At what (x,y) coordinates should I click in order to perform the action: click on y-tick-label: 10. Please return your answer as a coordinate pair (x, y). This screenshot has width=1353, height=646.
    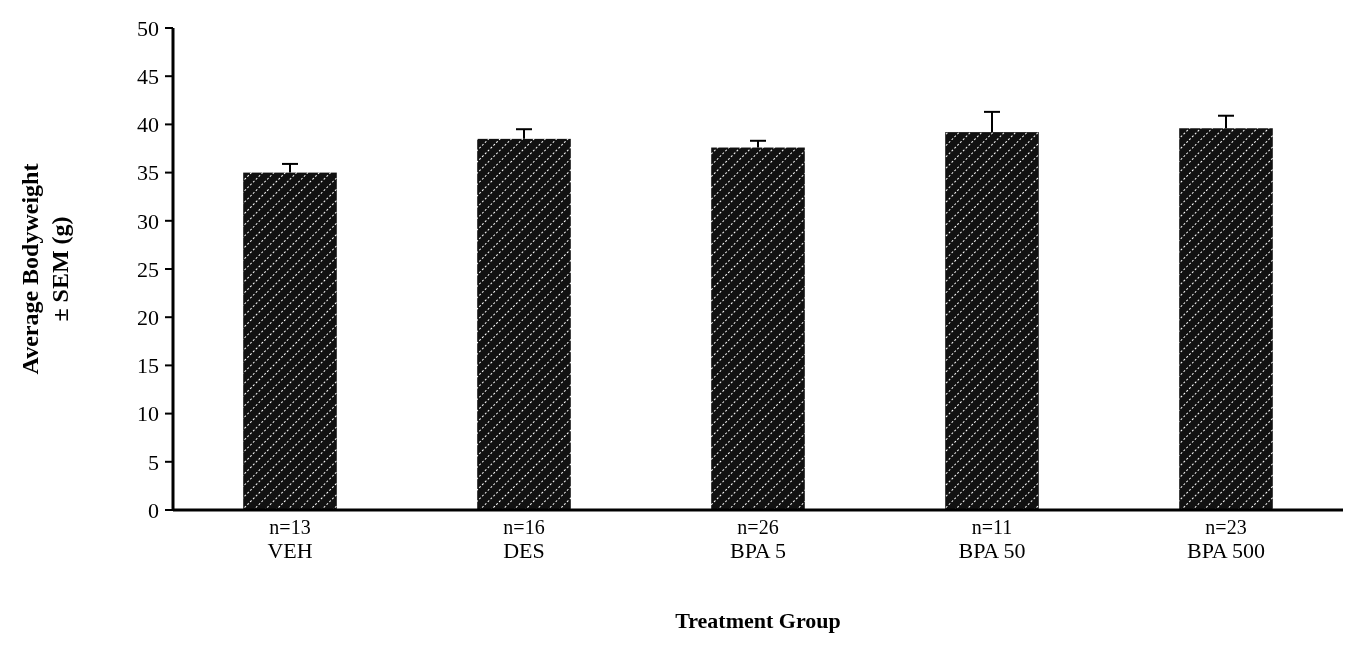
    Looking at the image, I should click on (148, 414).